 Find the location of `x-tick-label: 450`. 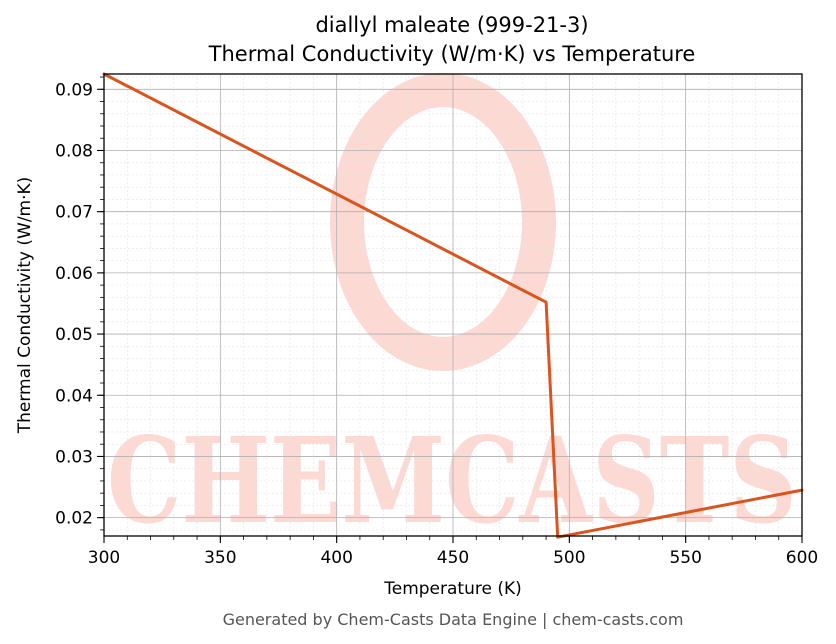

x-tick-label: 450 is located at coordinates (453, 558).